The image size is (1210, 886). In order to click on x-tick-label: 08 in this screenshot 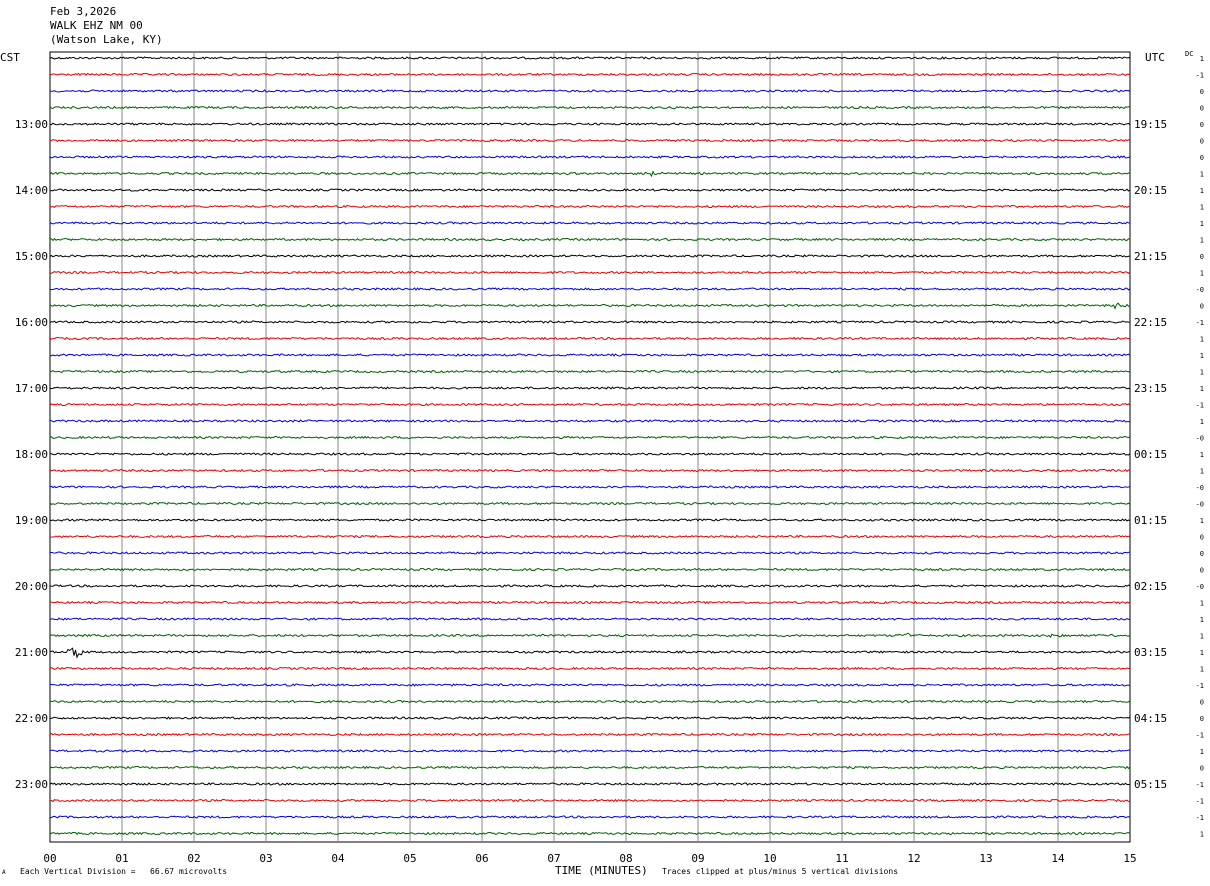, I will do `click(625, 858)`.